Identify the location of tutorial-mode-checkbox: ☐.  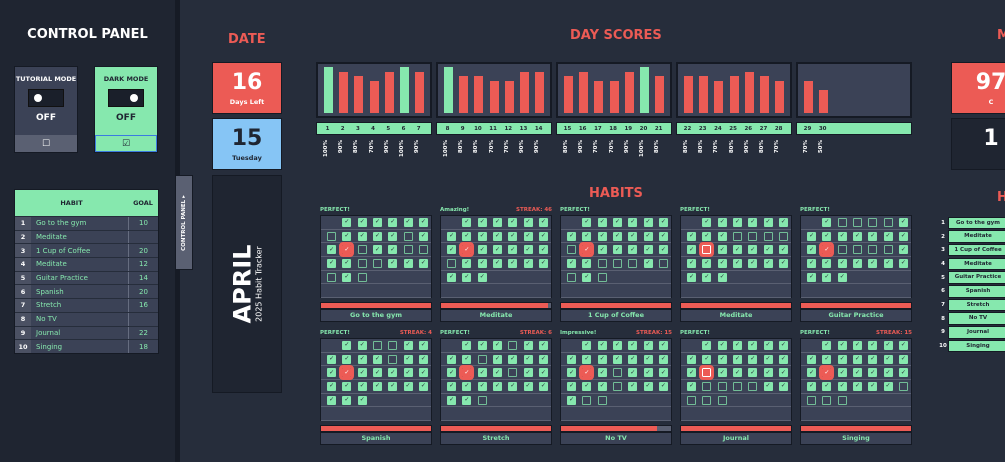
(46, 143).